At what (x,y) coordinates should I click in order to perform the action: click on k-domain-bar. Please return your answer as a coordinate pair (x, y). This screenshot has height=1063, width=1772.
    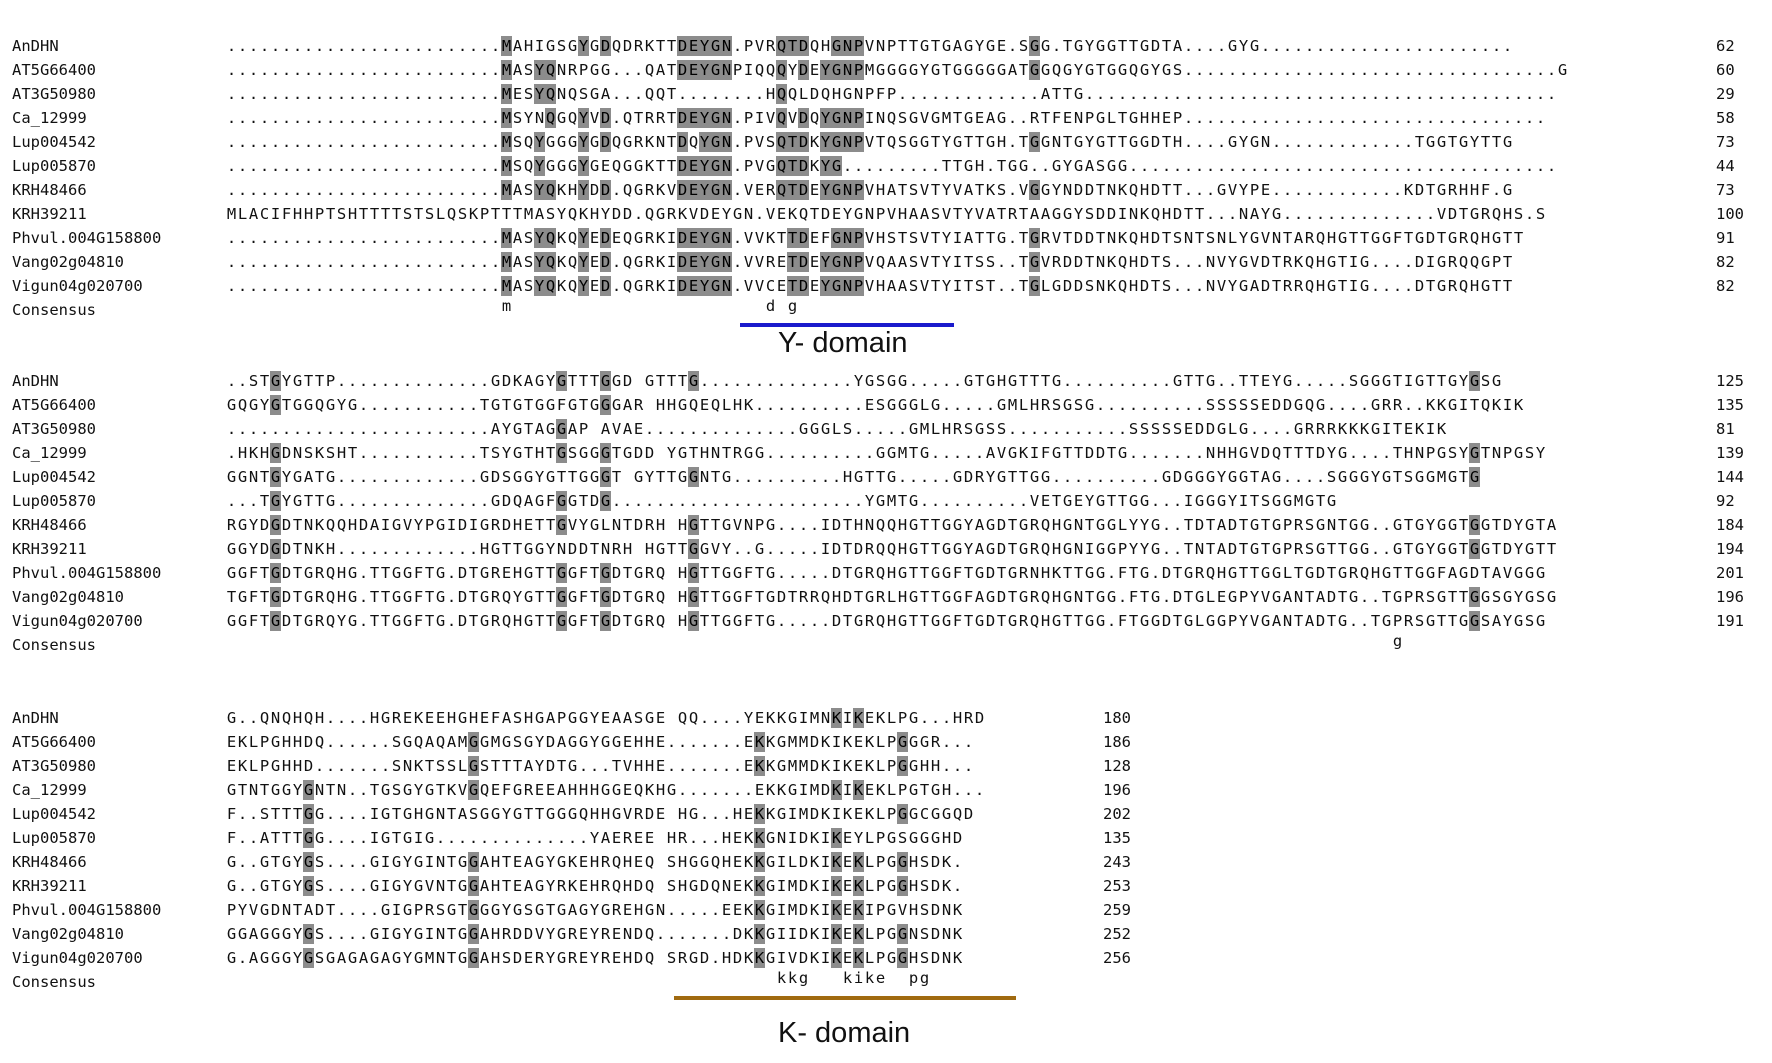
    Looking at the image, I should click on (845, 998).